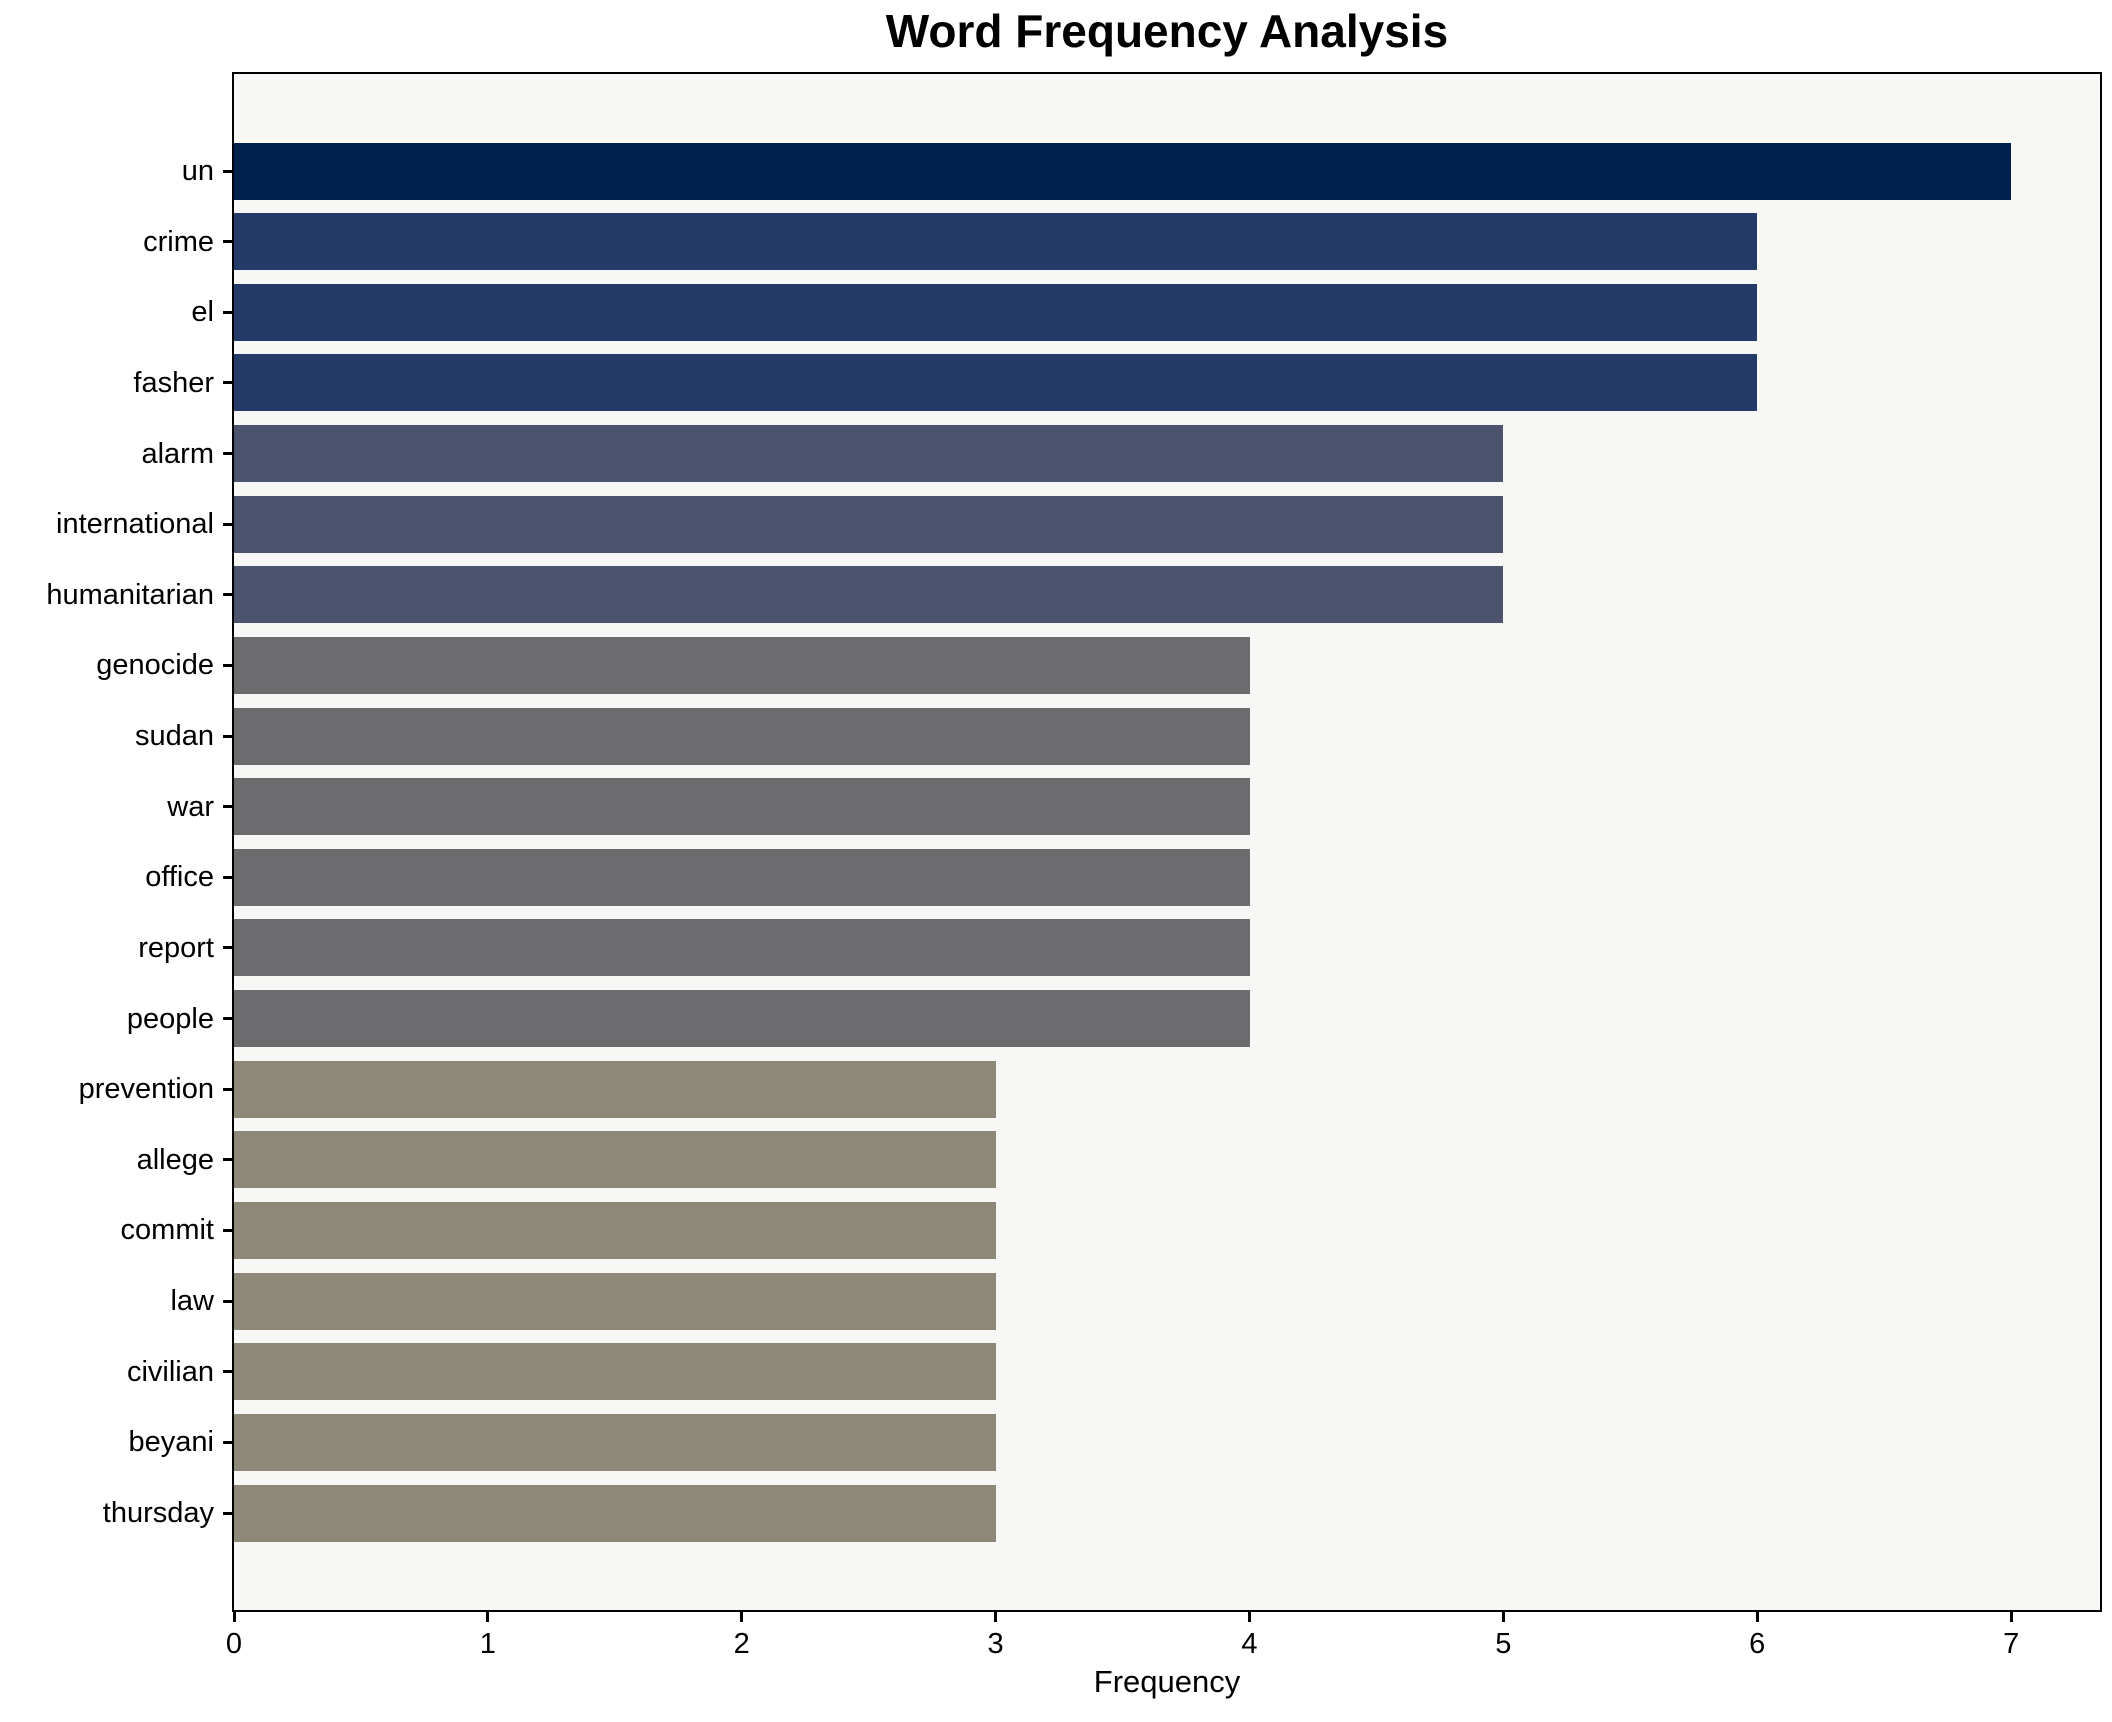 This screenshot has height=1722, width=2112. Describe the element at coordinates (1167, 1681) in the screenshot. I see `x-axis-label: Frequency` at that location.